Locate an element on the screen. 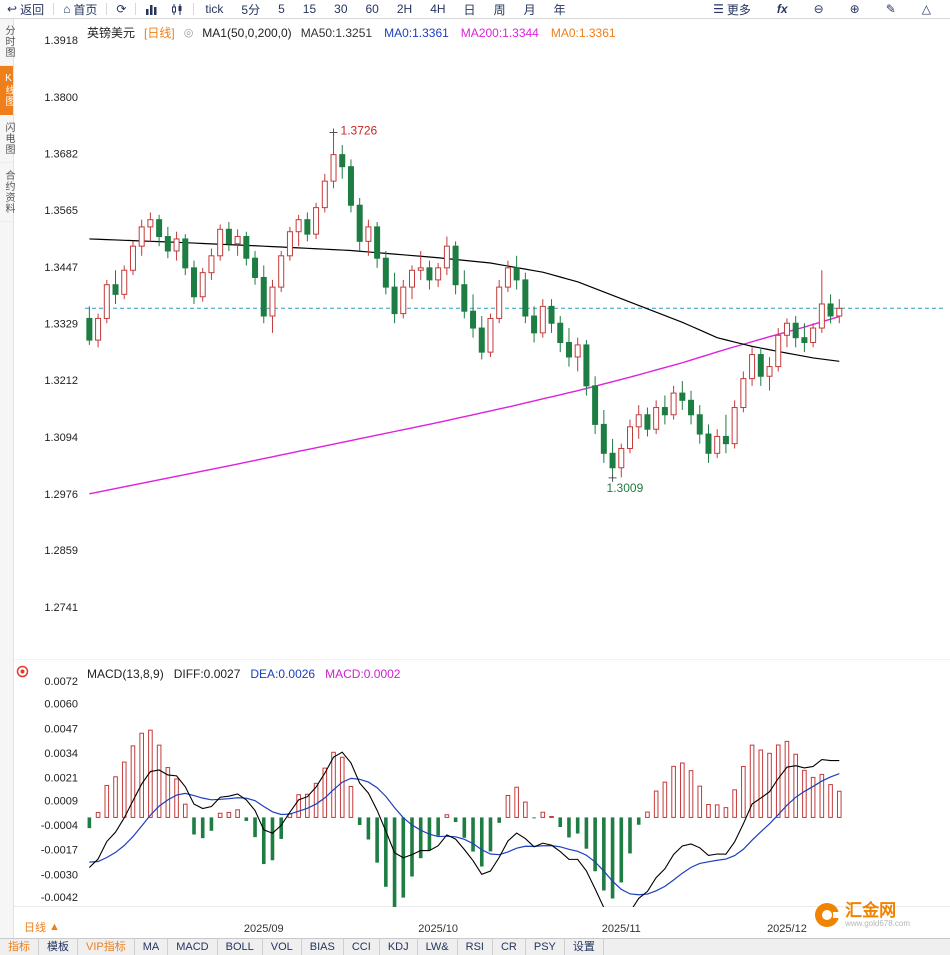 The width and height of the screenshot is (950, 955). svg-text: 1.2859 is located at coordinates (61, 551).